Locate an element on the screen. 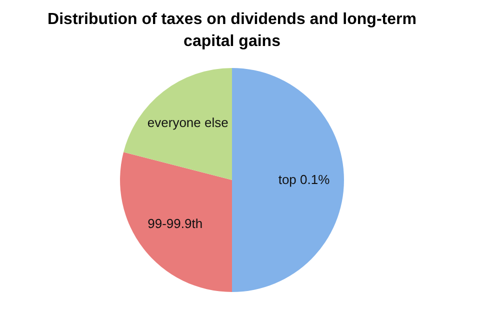 This screenshot has height=325, width=480. slice-label: 99-99.9th is located at coordinates (175, 224).